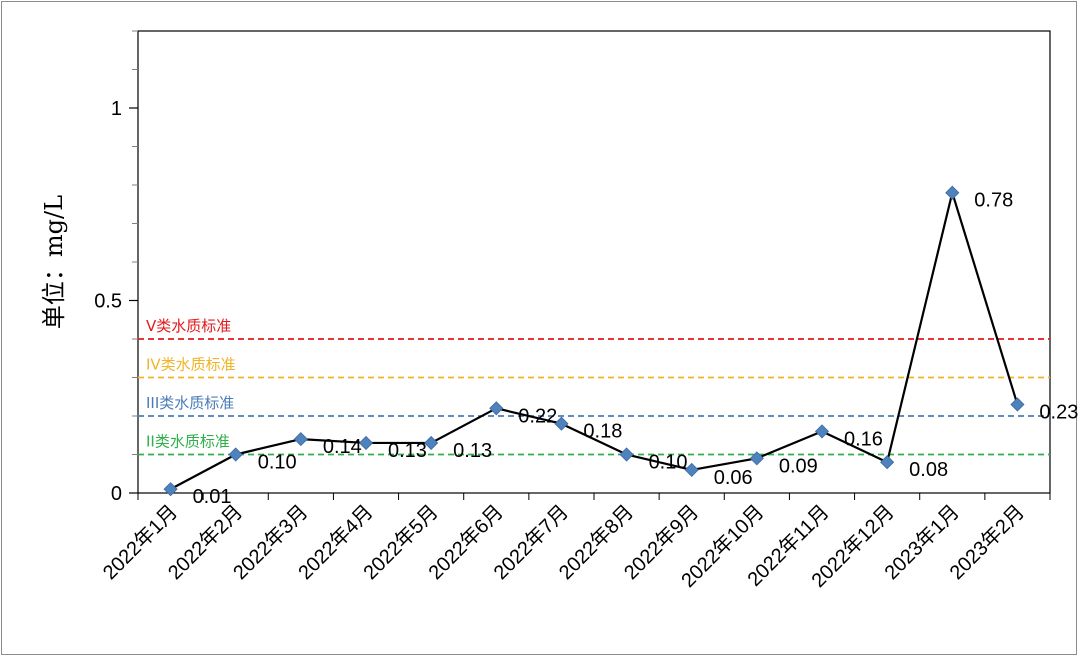 The image size is (1080, 658). Describe the element at coordinates (537, 416) in the screenshot. I see `data-label: 0.22` at that location.